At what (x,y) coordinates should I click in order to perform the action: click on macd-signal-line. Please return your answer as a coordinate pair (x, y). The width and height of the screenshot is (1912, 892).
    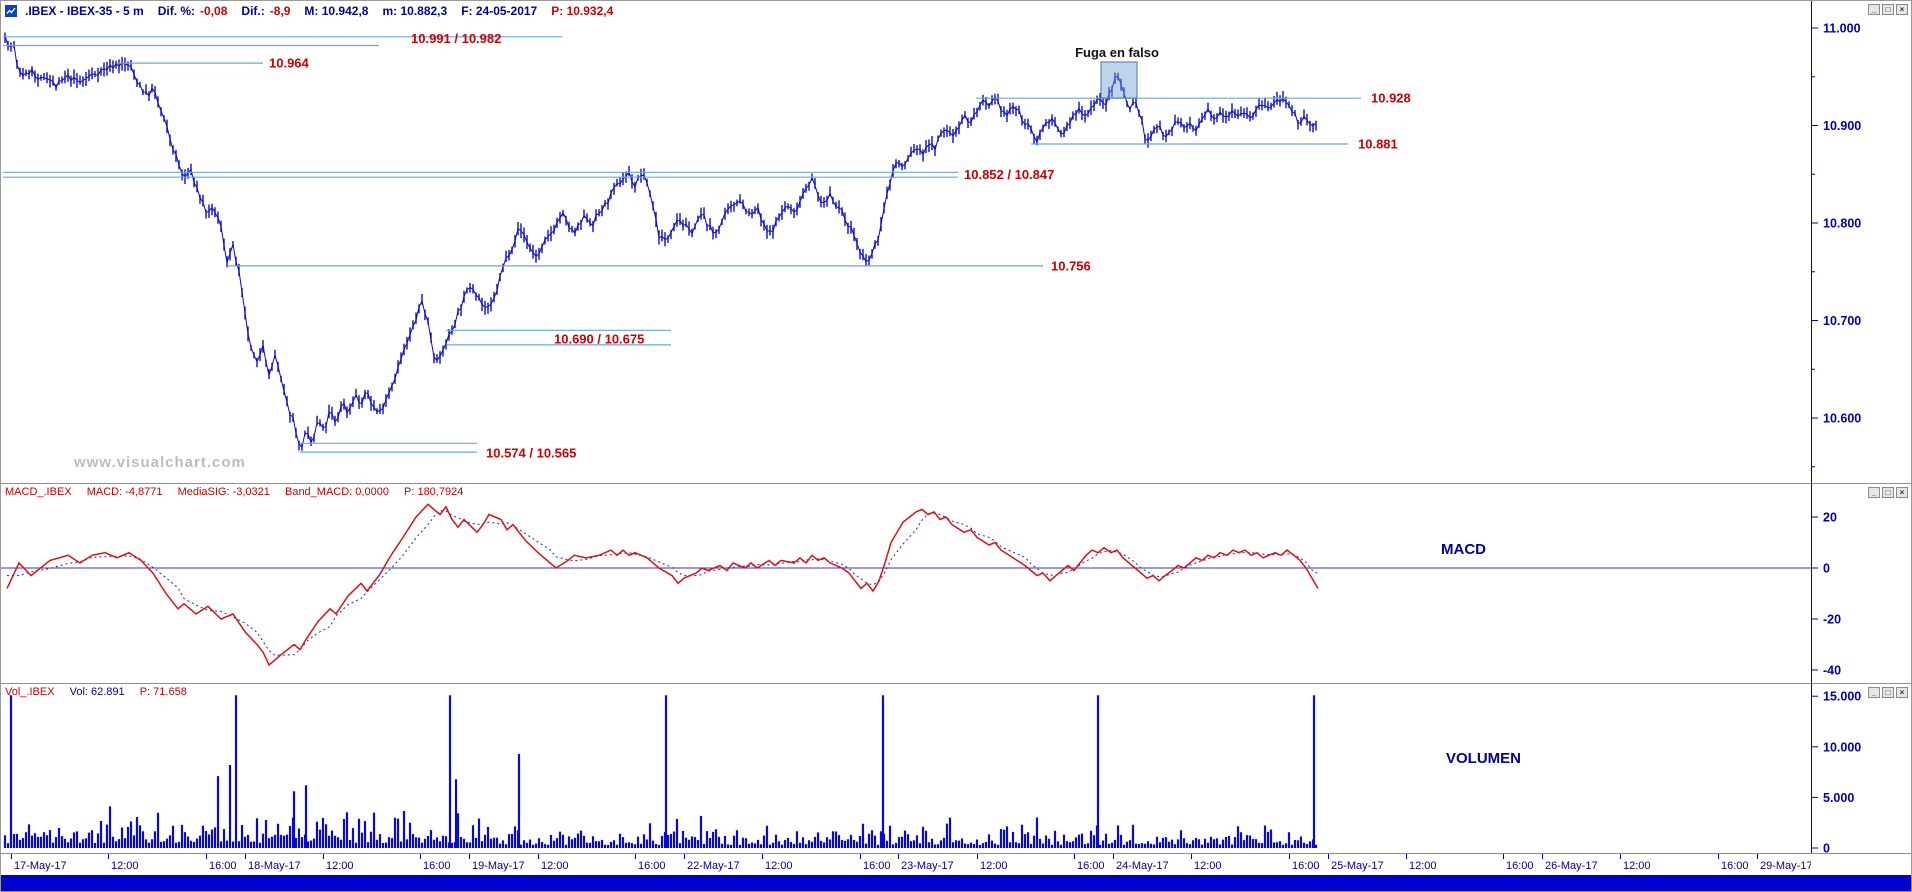
    Looking at the image, I should click on (663, 582).